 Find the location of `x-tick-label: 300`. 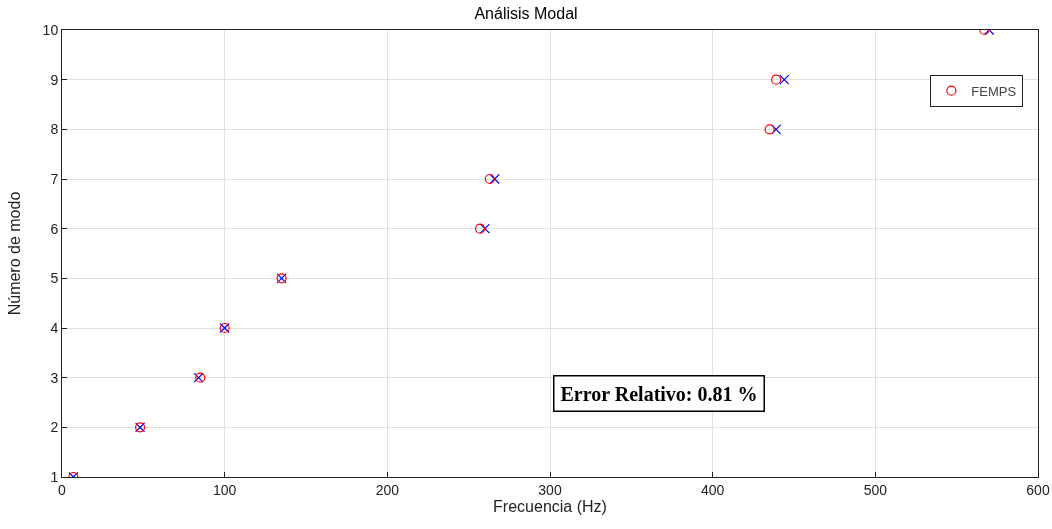

x-tick-label: 300 is located at coordinates (550, 489).